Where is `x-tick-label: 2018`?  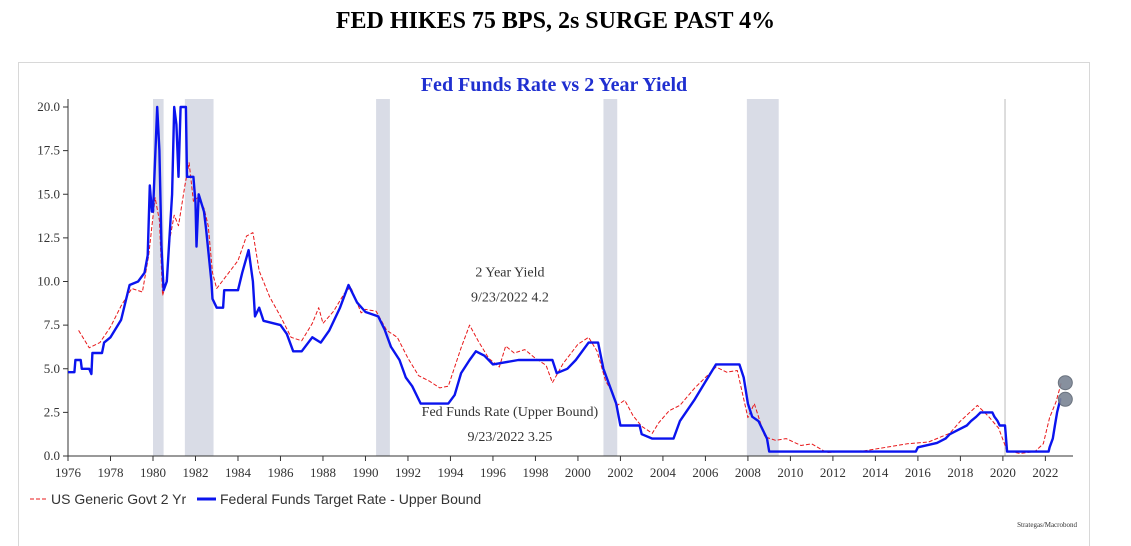
x-tick-label: 2018 is located at coordinates (960, 472).